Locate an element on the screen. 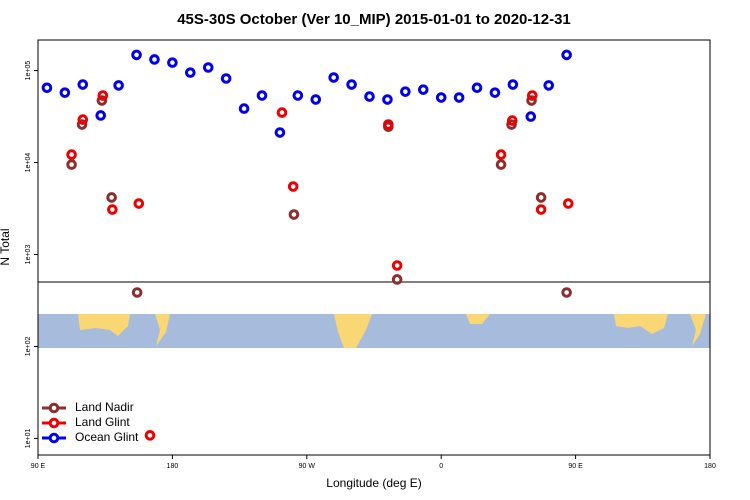  y-tick-label: 1e+04 is located at coordinates (28, 163).